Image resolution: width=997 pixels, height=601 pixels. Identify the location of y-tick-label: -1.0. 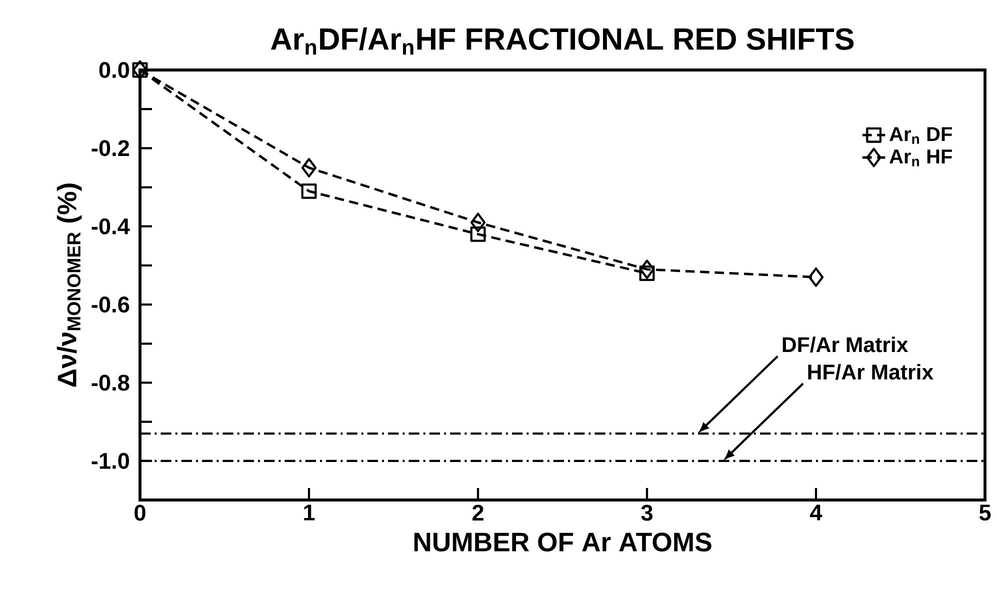
(111, 460).